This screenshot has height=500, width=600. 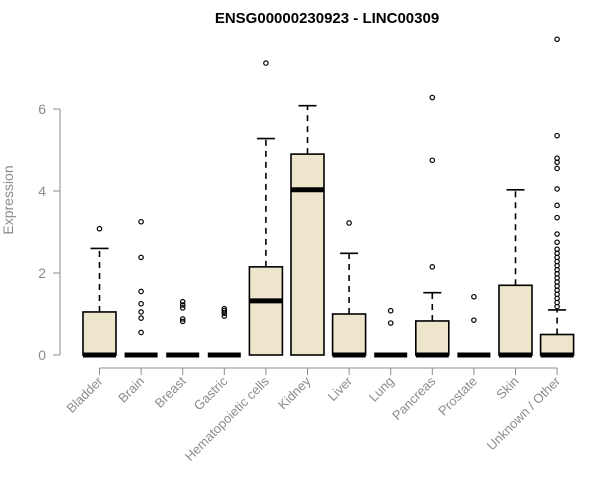 I want to click on box-brain, so click(x=141, y=288).